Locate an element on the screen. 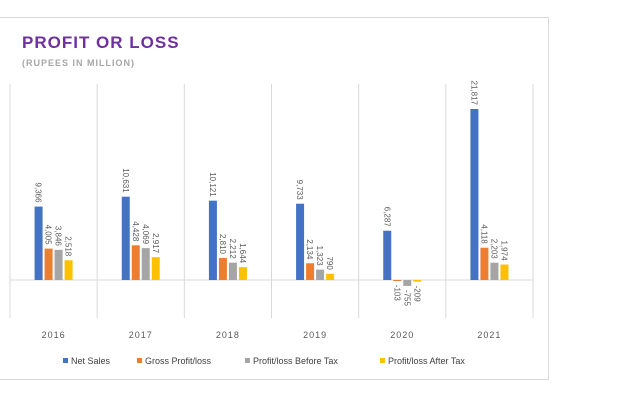 Image resolution: width=630 pixels, height=407 pixels. data-label: 9,733 is located at coordinates (299, 190).